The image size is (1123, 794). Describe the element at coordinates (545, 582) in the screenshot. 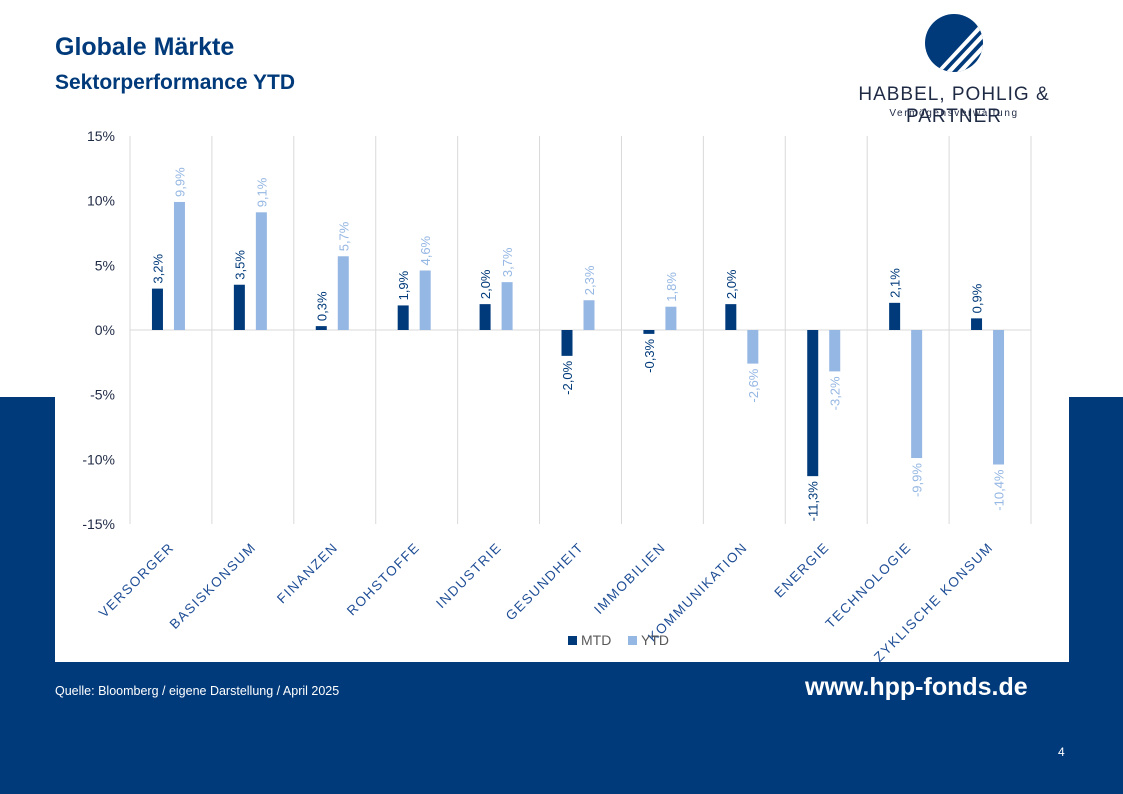

I see `x-category-label: GESUNDHEIT` at that location.